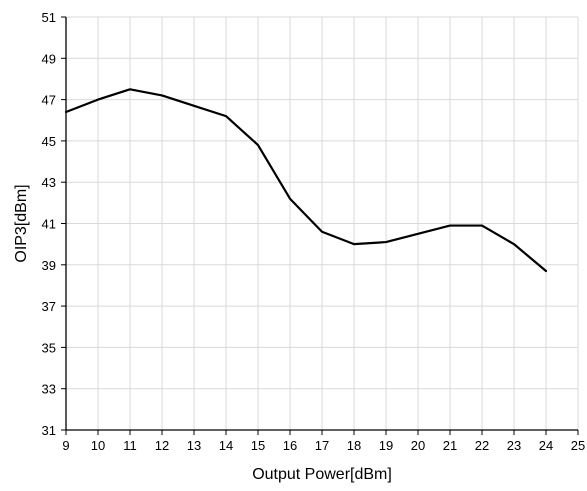 The width and height of the screenshot is (587, 491). I want to click on y-tick-label: 35, so click(49, 347).